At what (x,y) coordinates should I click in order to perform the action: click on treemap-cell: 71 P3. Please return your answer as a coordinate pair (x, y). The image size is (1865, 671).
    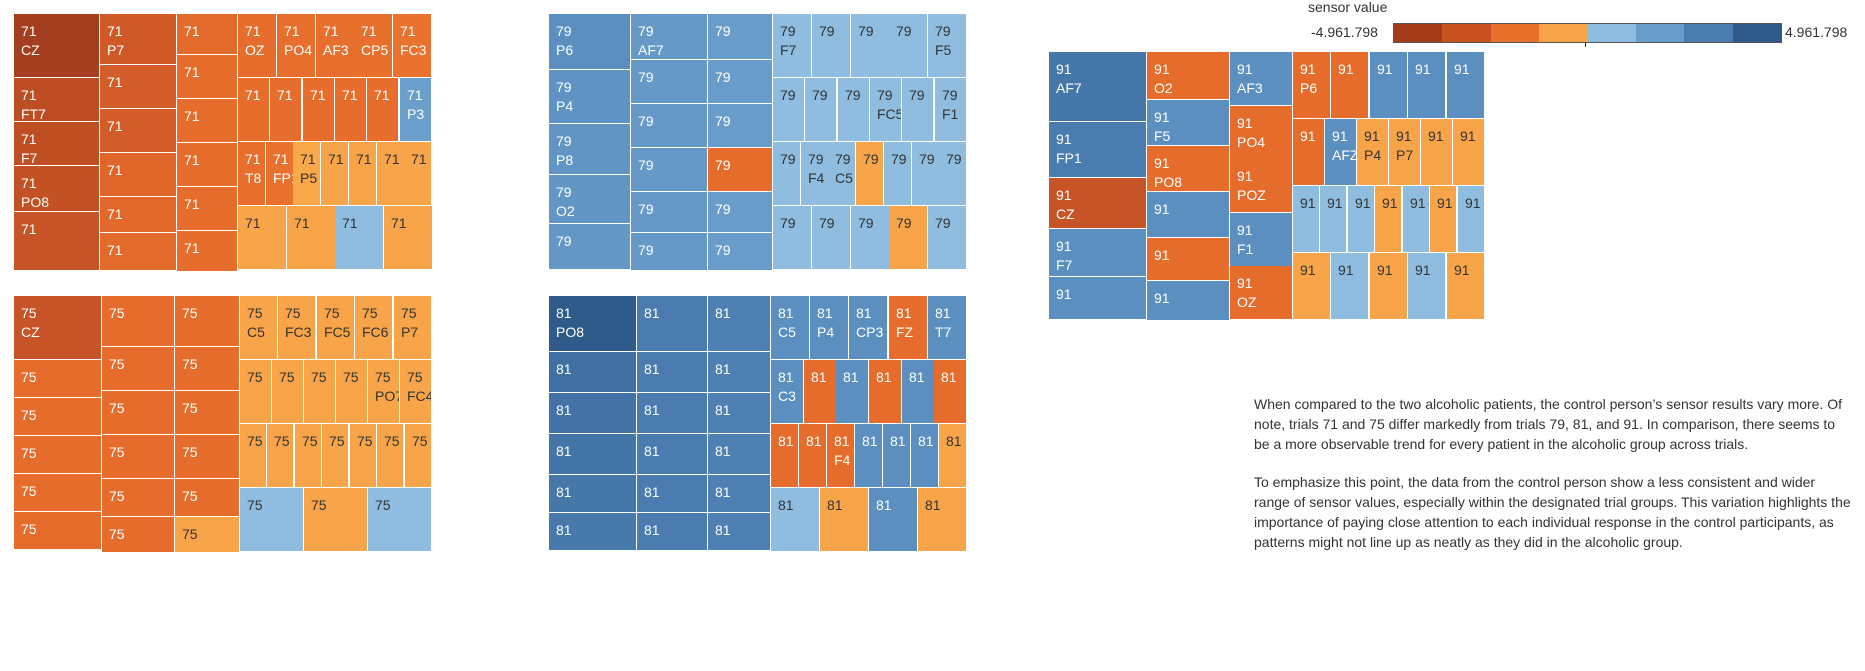
    Looking at the image, I should click on (416, 110).